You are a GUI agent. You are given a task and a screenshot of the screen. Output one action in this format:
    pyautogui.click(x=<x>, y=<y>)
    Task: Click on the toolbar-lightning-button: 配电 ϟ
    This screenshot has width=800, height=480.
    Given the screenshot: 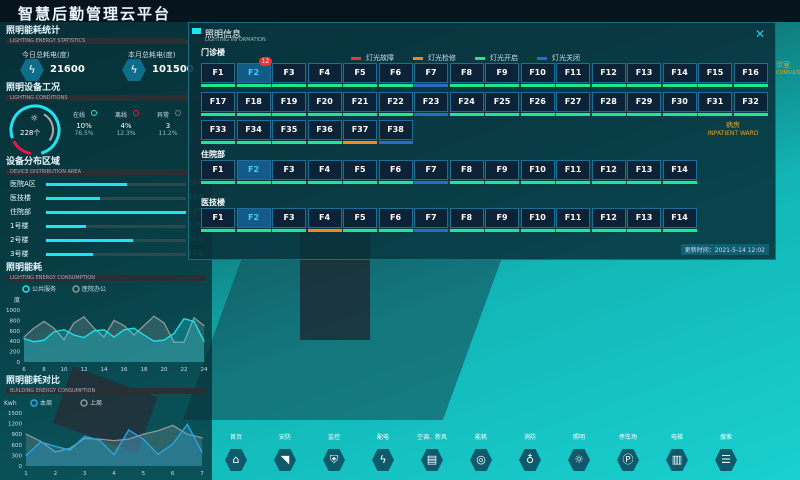 What is the action you would take?
    pyautogui.click(x=383, y=451)
    